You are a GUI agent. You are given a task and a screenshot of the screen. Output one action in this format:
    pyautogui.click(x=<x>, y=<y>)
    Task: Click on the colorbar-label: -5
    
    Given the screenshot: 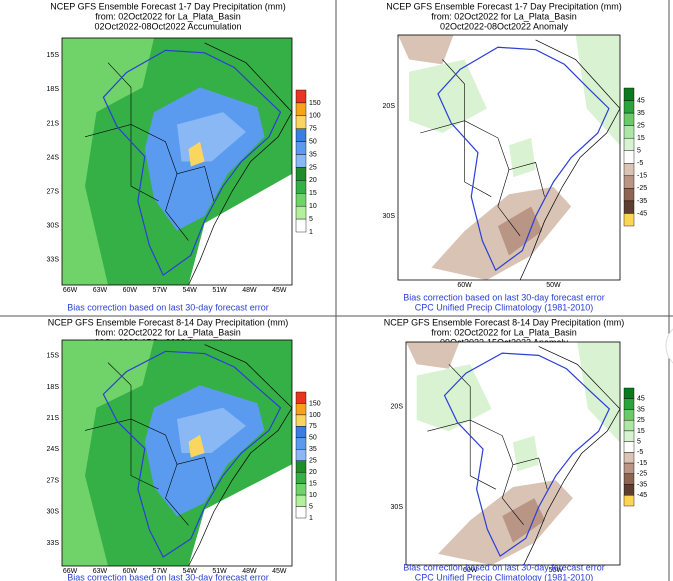 What is the action you would take?
    pyautogui.click(x=640, y=163)
    